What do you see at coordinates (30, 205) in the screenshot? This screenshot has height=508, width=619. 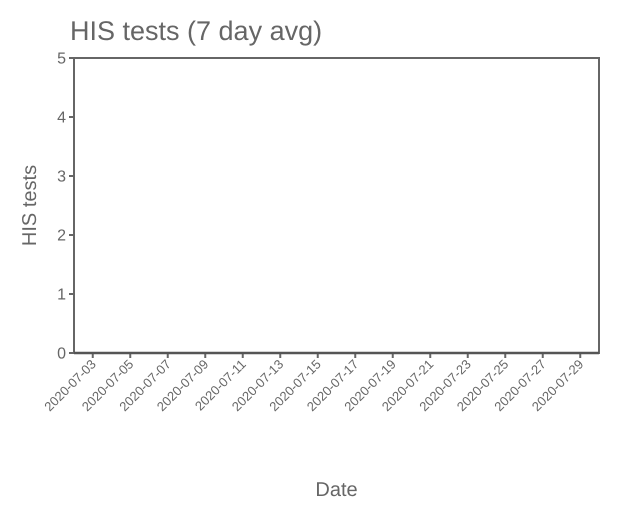 I see `y-axis-title: HIS tests` at bounding box center [30, 205].